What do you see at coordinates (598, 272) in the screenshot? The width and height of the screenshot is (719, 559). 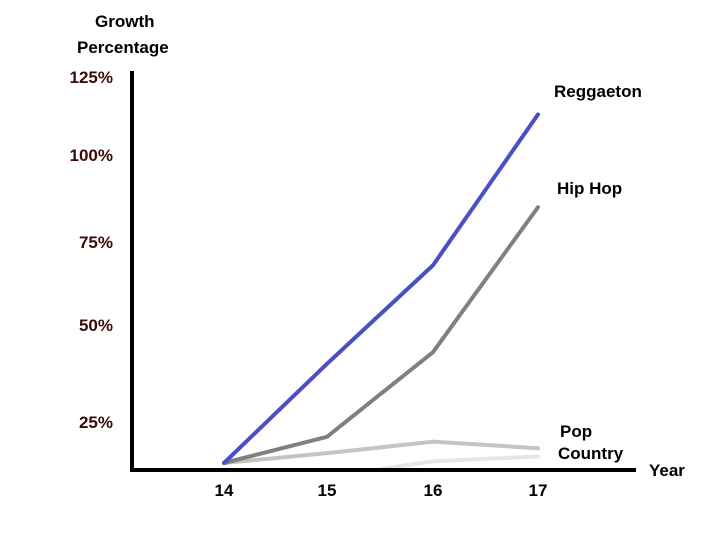 I see `series-labels: Reggaeton Hip Hop Pop Country` at bounding box center [598, 272].